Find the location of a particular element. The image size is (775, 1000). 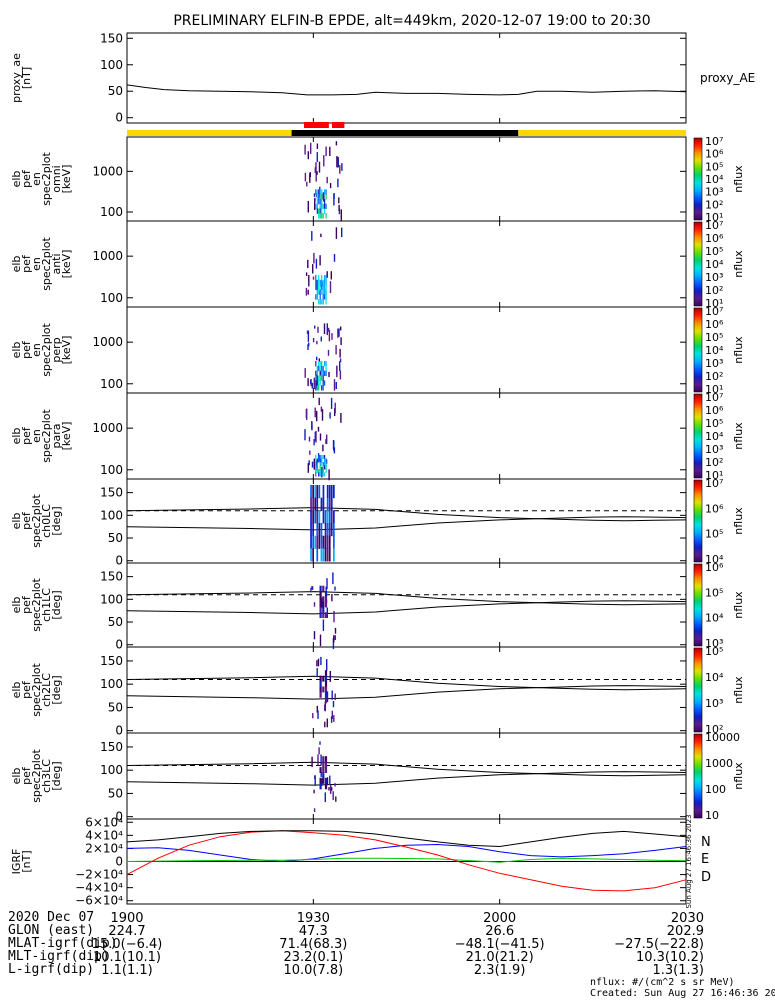

ephemeris-value: 1.1(1.1) is located at coordinates (127, 970).